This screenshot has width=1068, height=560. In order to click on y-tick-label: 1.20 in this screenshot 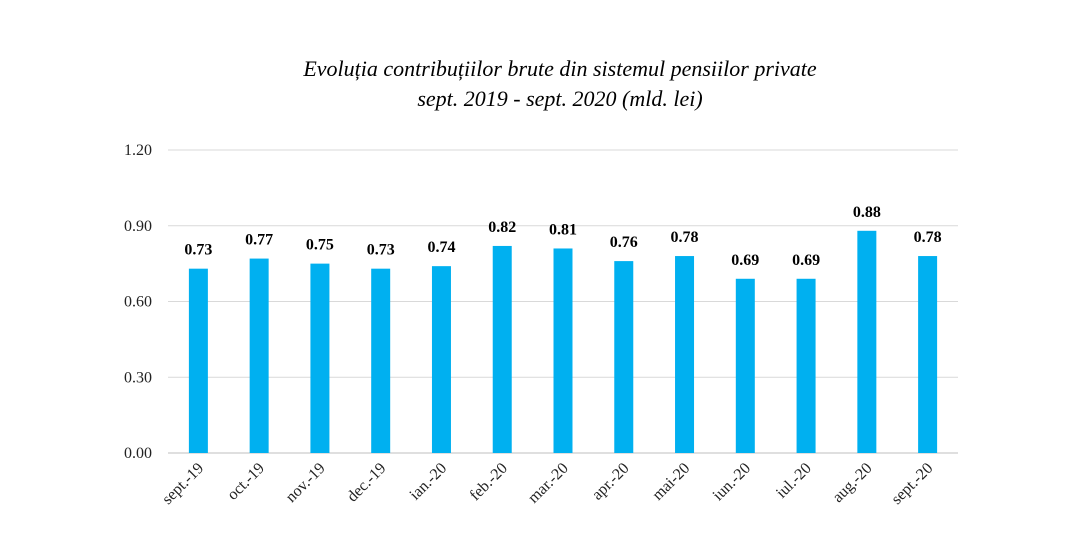, I will do `click(138, 150)`.